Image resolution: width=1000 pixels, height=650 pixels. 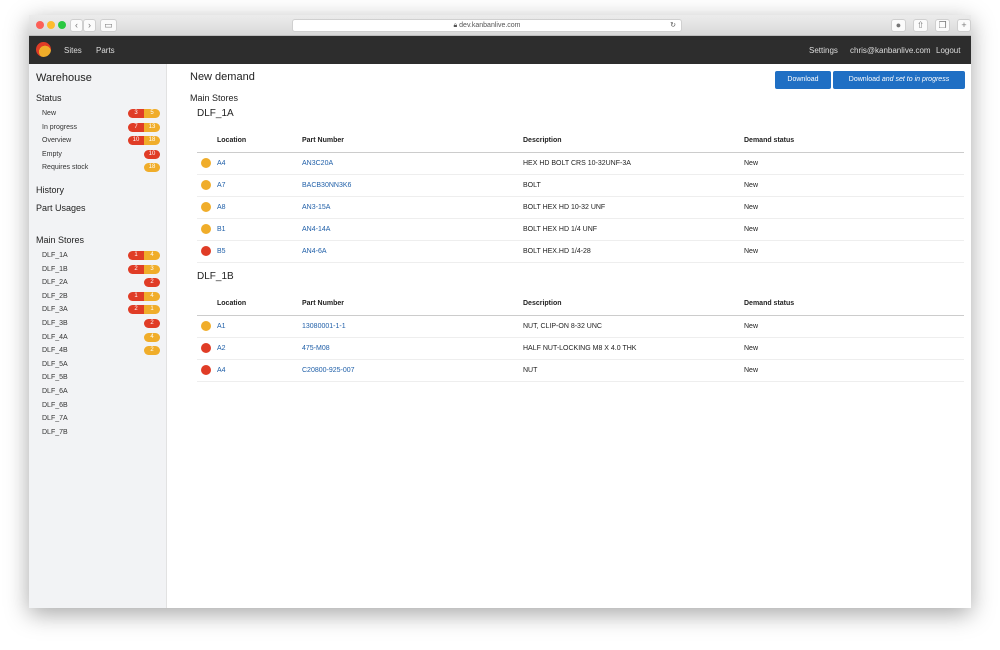 I want to click on sidebar-store-dlf_5a: DLF_5A, so click(x=101, y=365).